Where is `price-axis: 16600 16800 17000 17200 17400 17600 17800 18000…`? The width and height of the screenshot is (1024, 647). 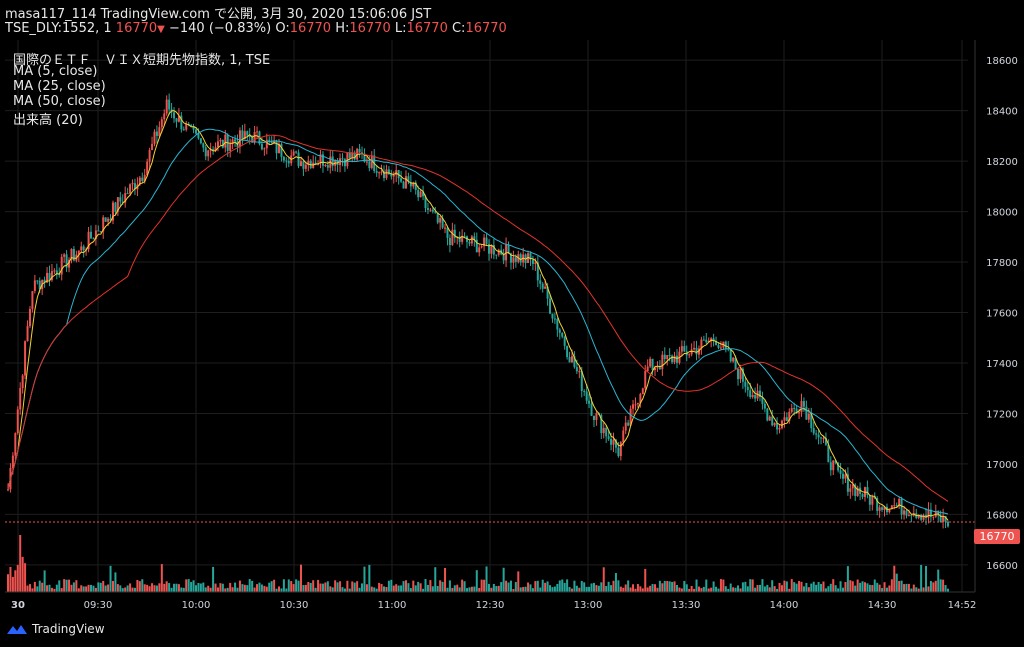 price-axis: 16600 16800 17000 17200 17400 17600 17800 18000… is located at coordinates (996, 316).